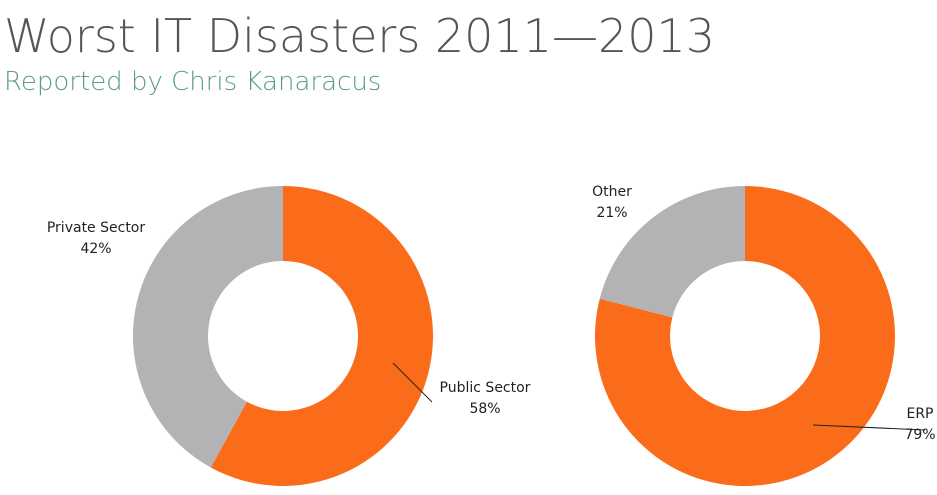  What do you see at coordinates (611, 213) in the screenshot?
I see `slice-value: 21%` at bounding box center [611, 213].